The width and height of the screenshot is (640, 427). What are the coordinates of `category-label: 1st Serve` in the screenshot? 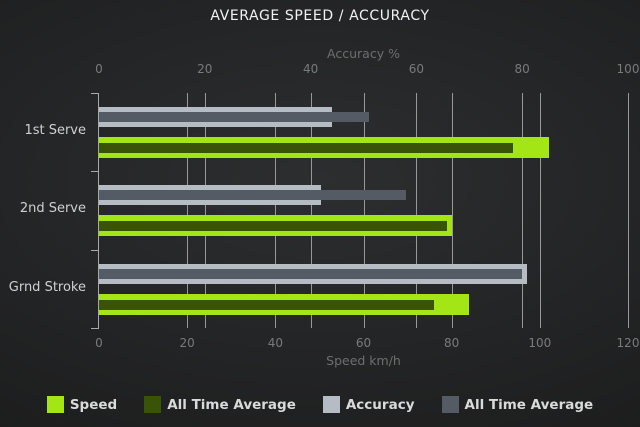 It's located at (55, 130).